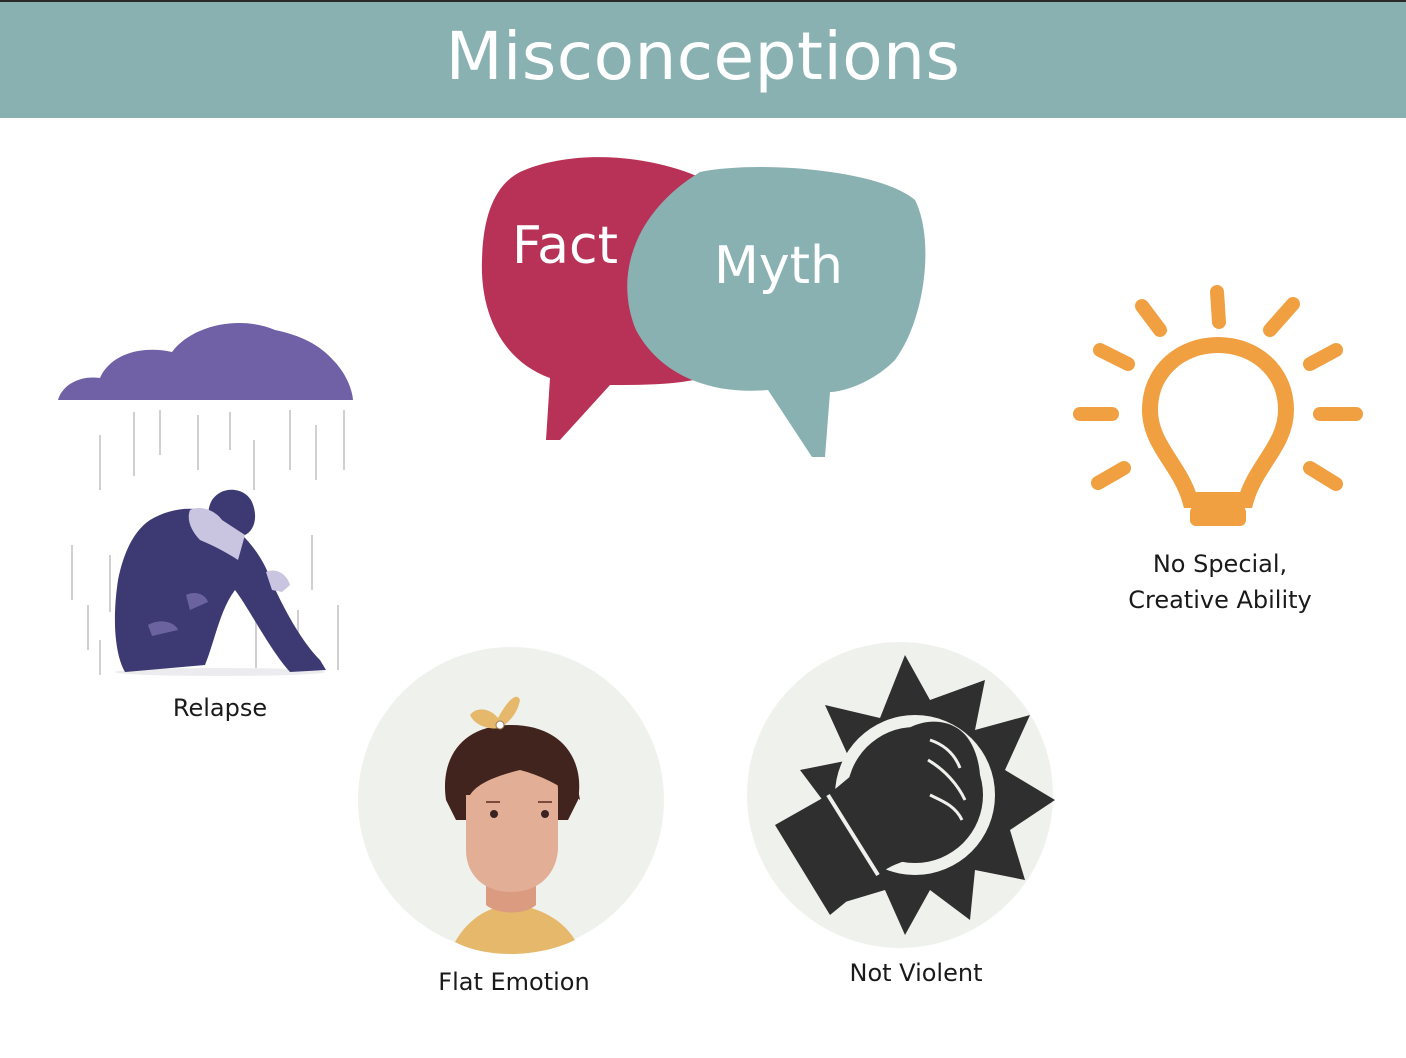 This screenshot has width=1406, height=1058. What do you see at coordinates (511, 800) in the screenshot?
I see `expressionless-girl-face-icon` at bounding box center [511, 800].